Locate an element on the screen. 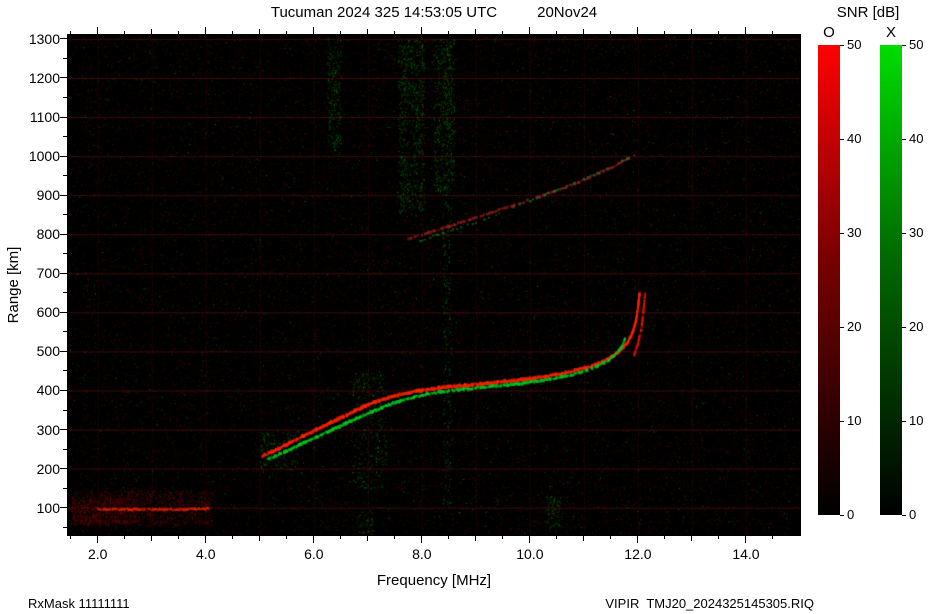  x-axis-tick-label: 8.0 is located at coordinates (422, 554).